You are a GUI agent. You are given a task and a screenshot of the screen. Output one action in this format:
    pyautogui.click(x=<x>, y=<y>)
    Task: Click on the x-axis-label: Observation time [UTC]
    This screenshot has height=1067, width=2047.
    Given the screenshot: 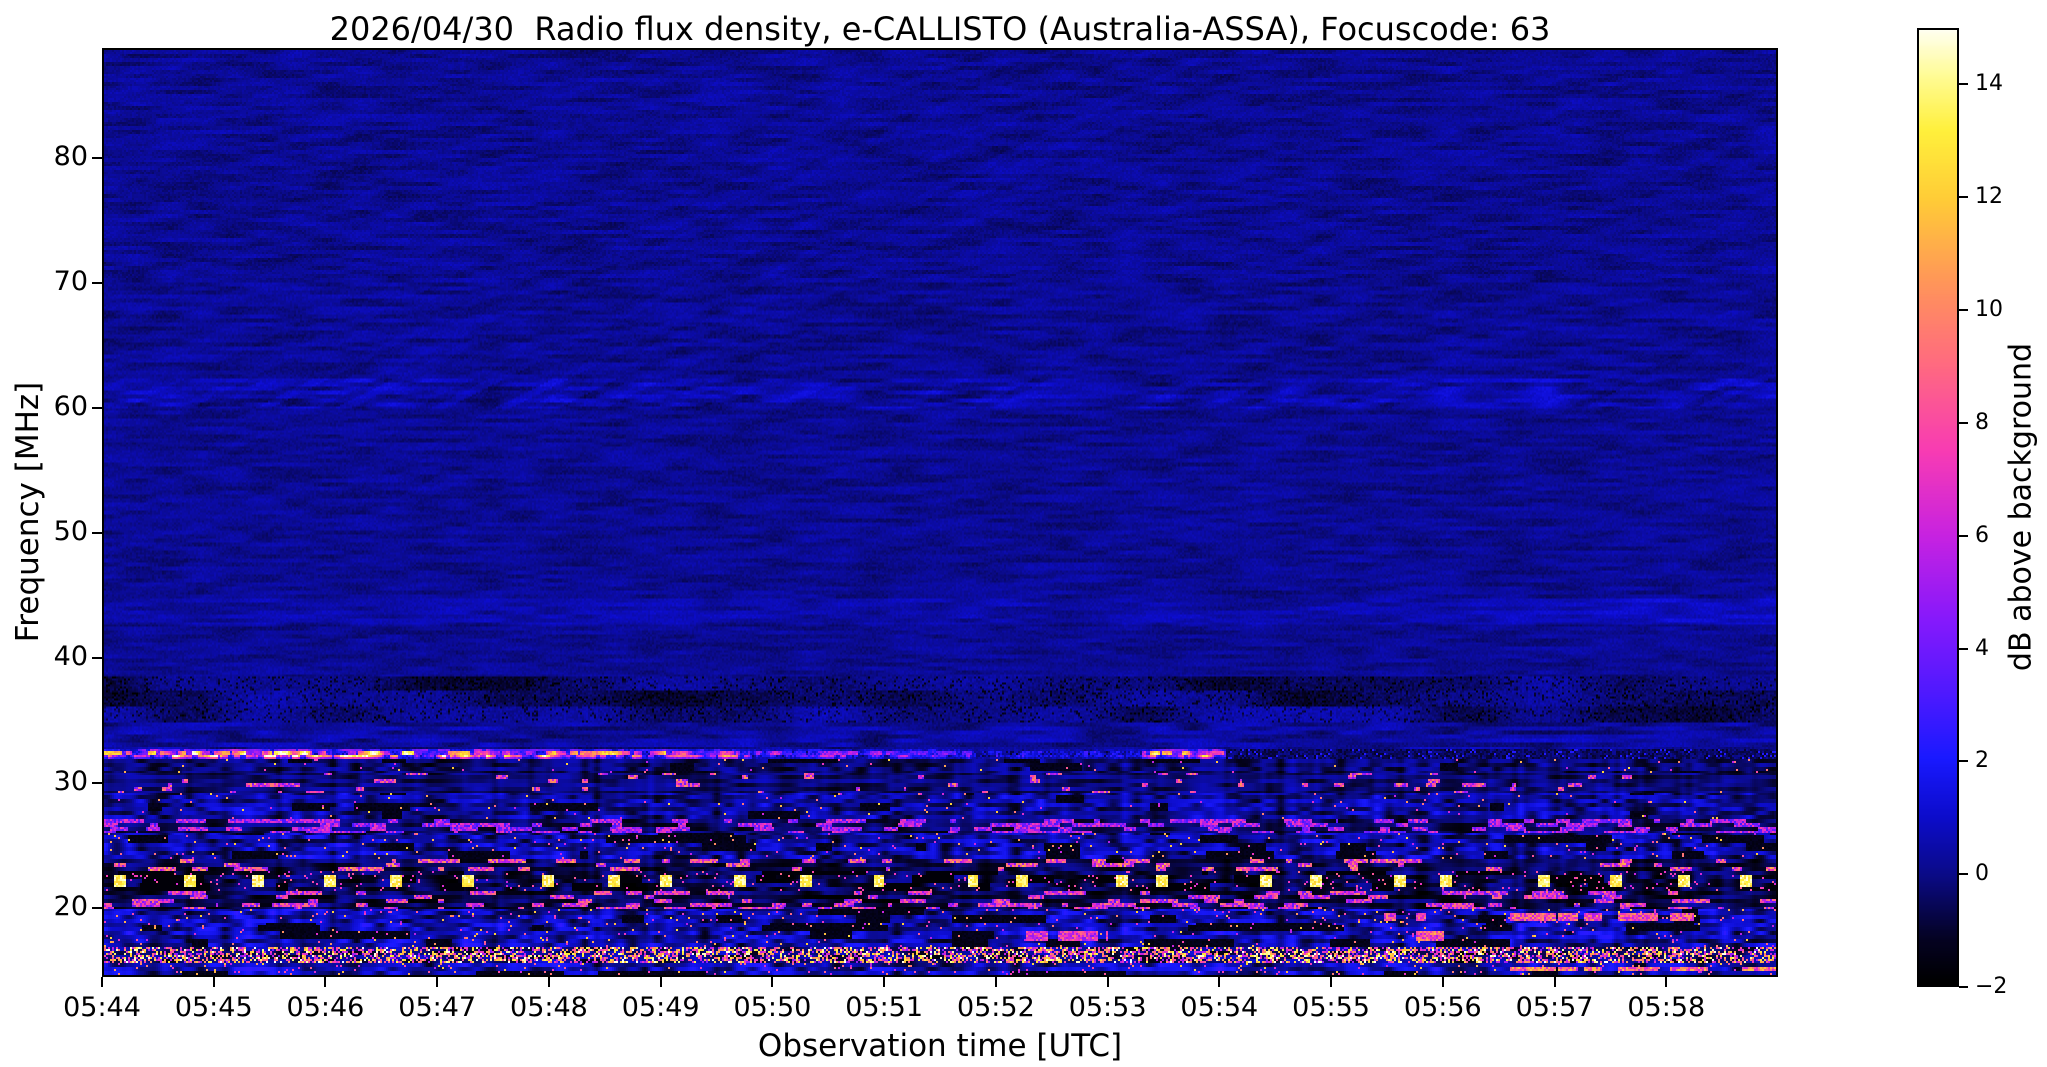 What is the action you would take?
    pyautogui.click(x=940, y=1046)
    